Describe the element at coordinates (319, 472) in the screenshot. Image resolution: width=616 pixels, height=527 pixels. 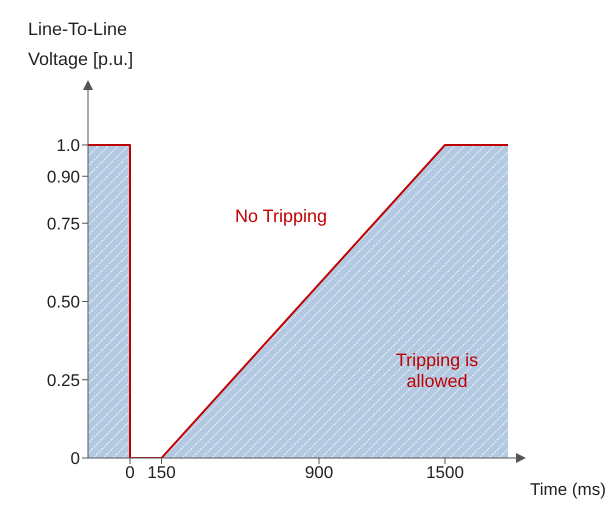
I see `x-tick-label: 900` at that location.